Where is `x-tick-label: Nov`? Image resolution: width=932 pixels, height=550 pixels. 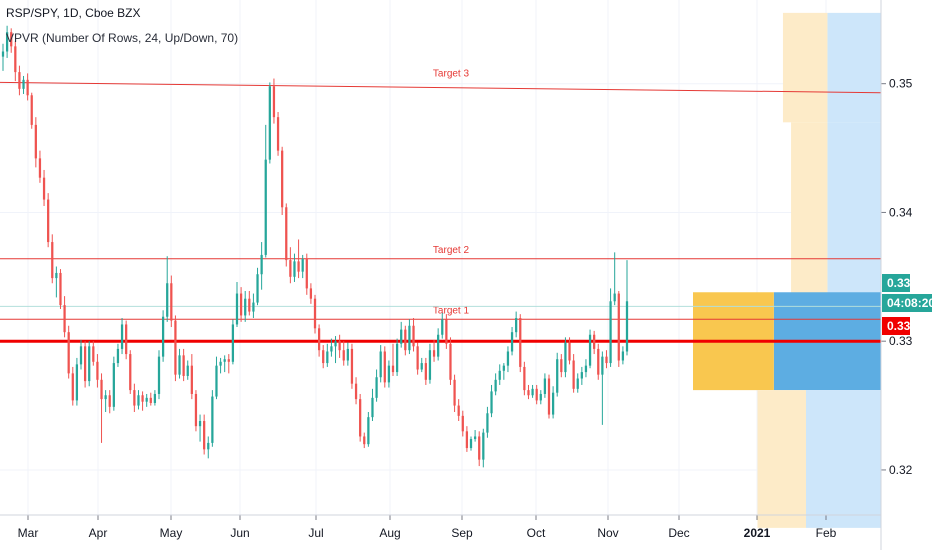 x-tick-label: Nov is located at coordinates (607, 533).